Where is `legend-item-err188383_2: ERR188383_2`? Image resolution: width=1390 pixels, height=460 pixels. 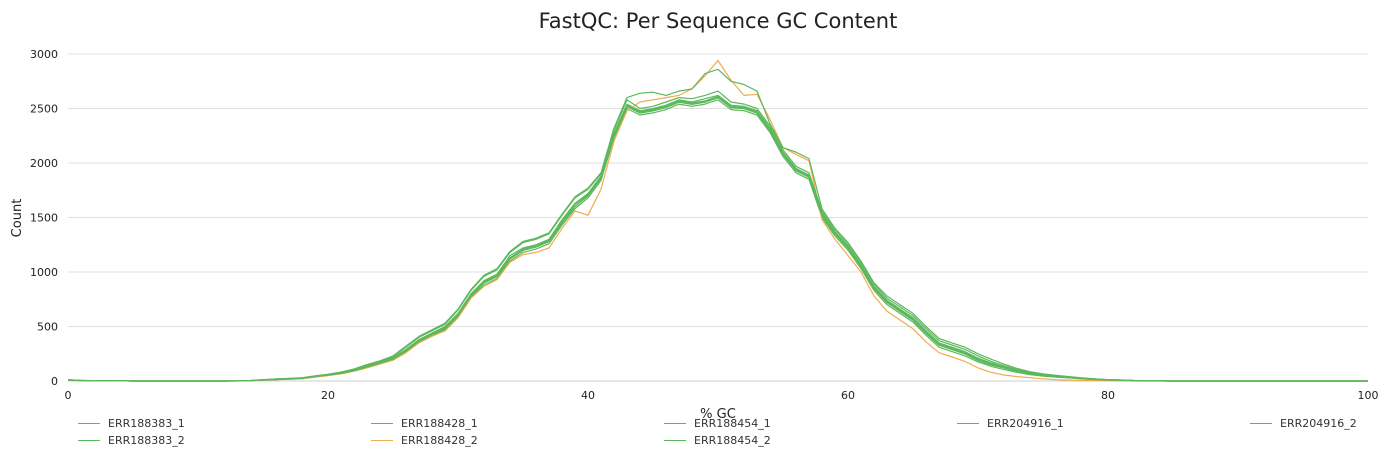 legend-item-err188383_2: ERR188383_2 is located at coordinates (131, 440).